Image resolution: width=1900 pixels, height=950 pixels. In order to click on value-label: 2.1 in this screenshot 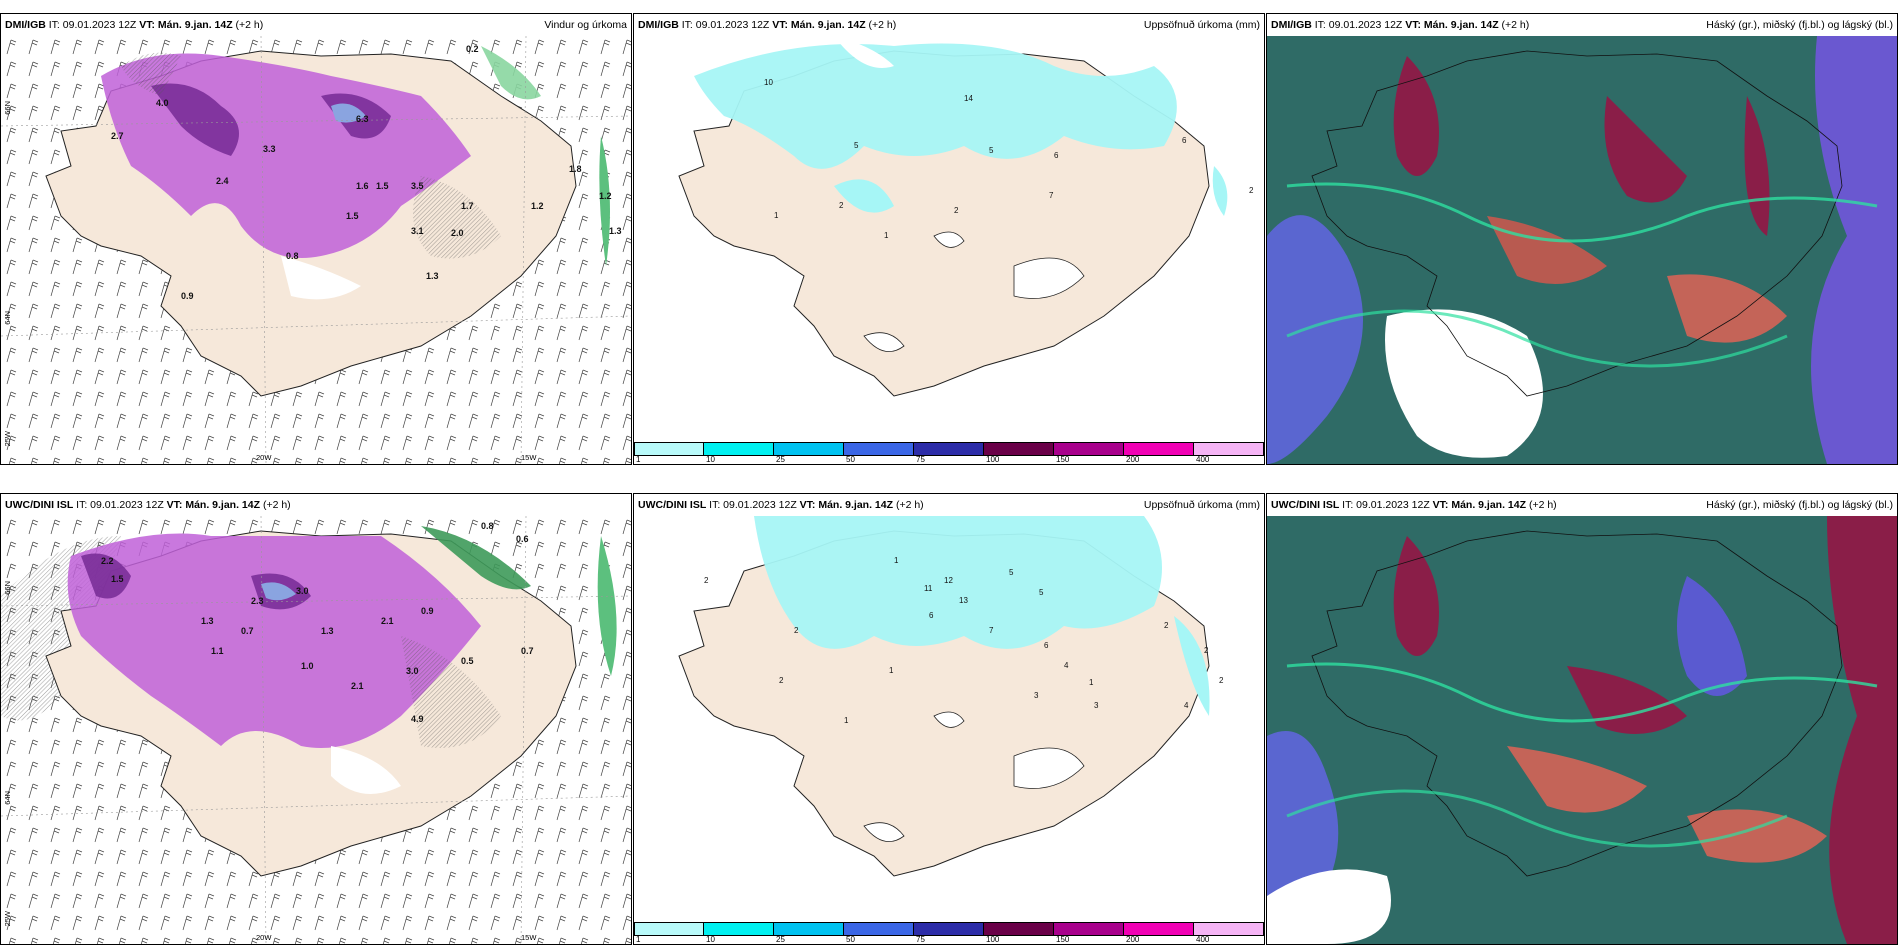, I will do `click(387, 621)`.